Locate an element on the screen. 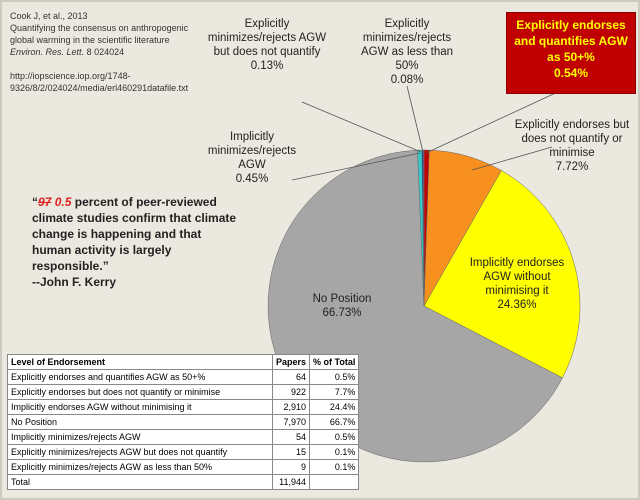 Image resolution: width=640 pixels, height=500 pixels. table-cell: Total is located at coordinates (140, 482).